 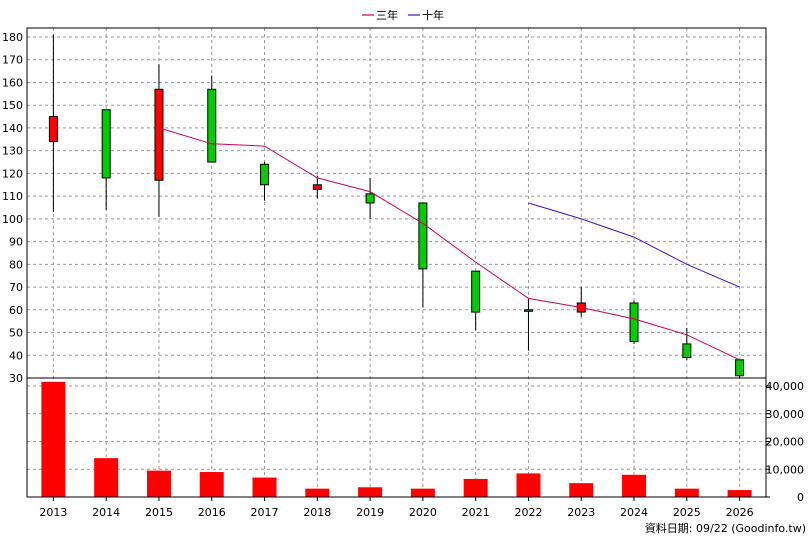 I want to click on legend-label-10yr: 十年, so click(x=433, y=15).